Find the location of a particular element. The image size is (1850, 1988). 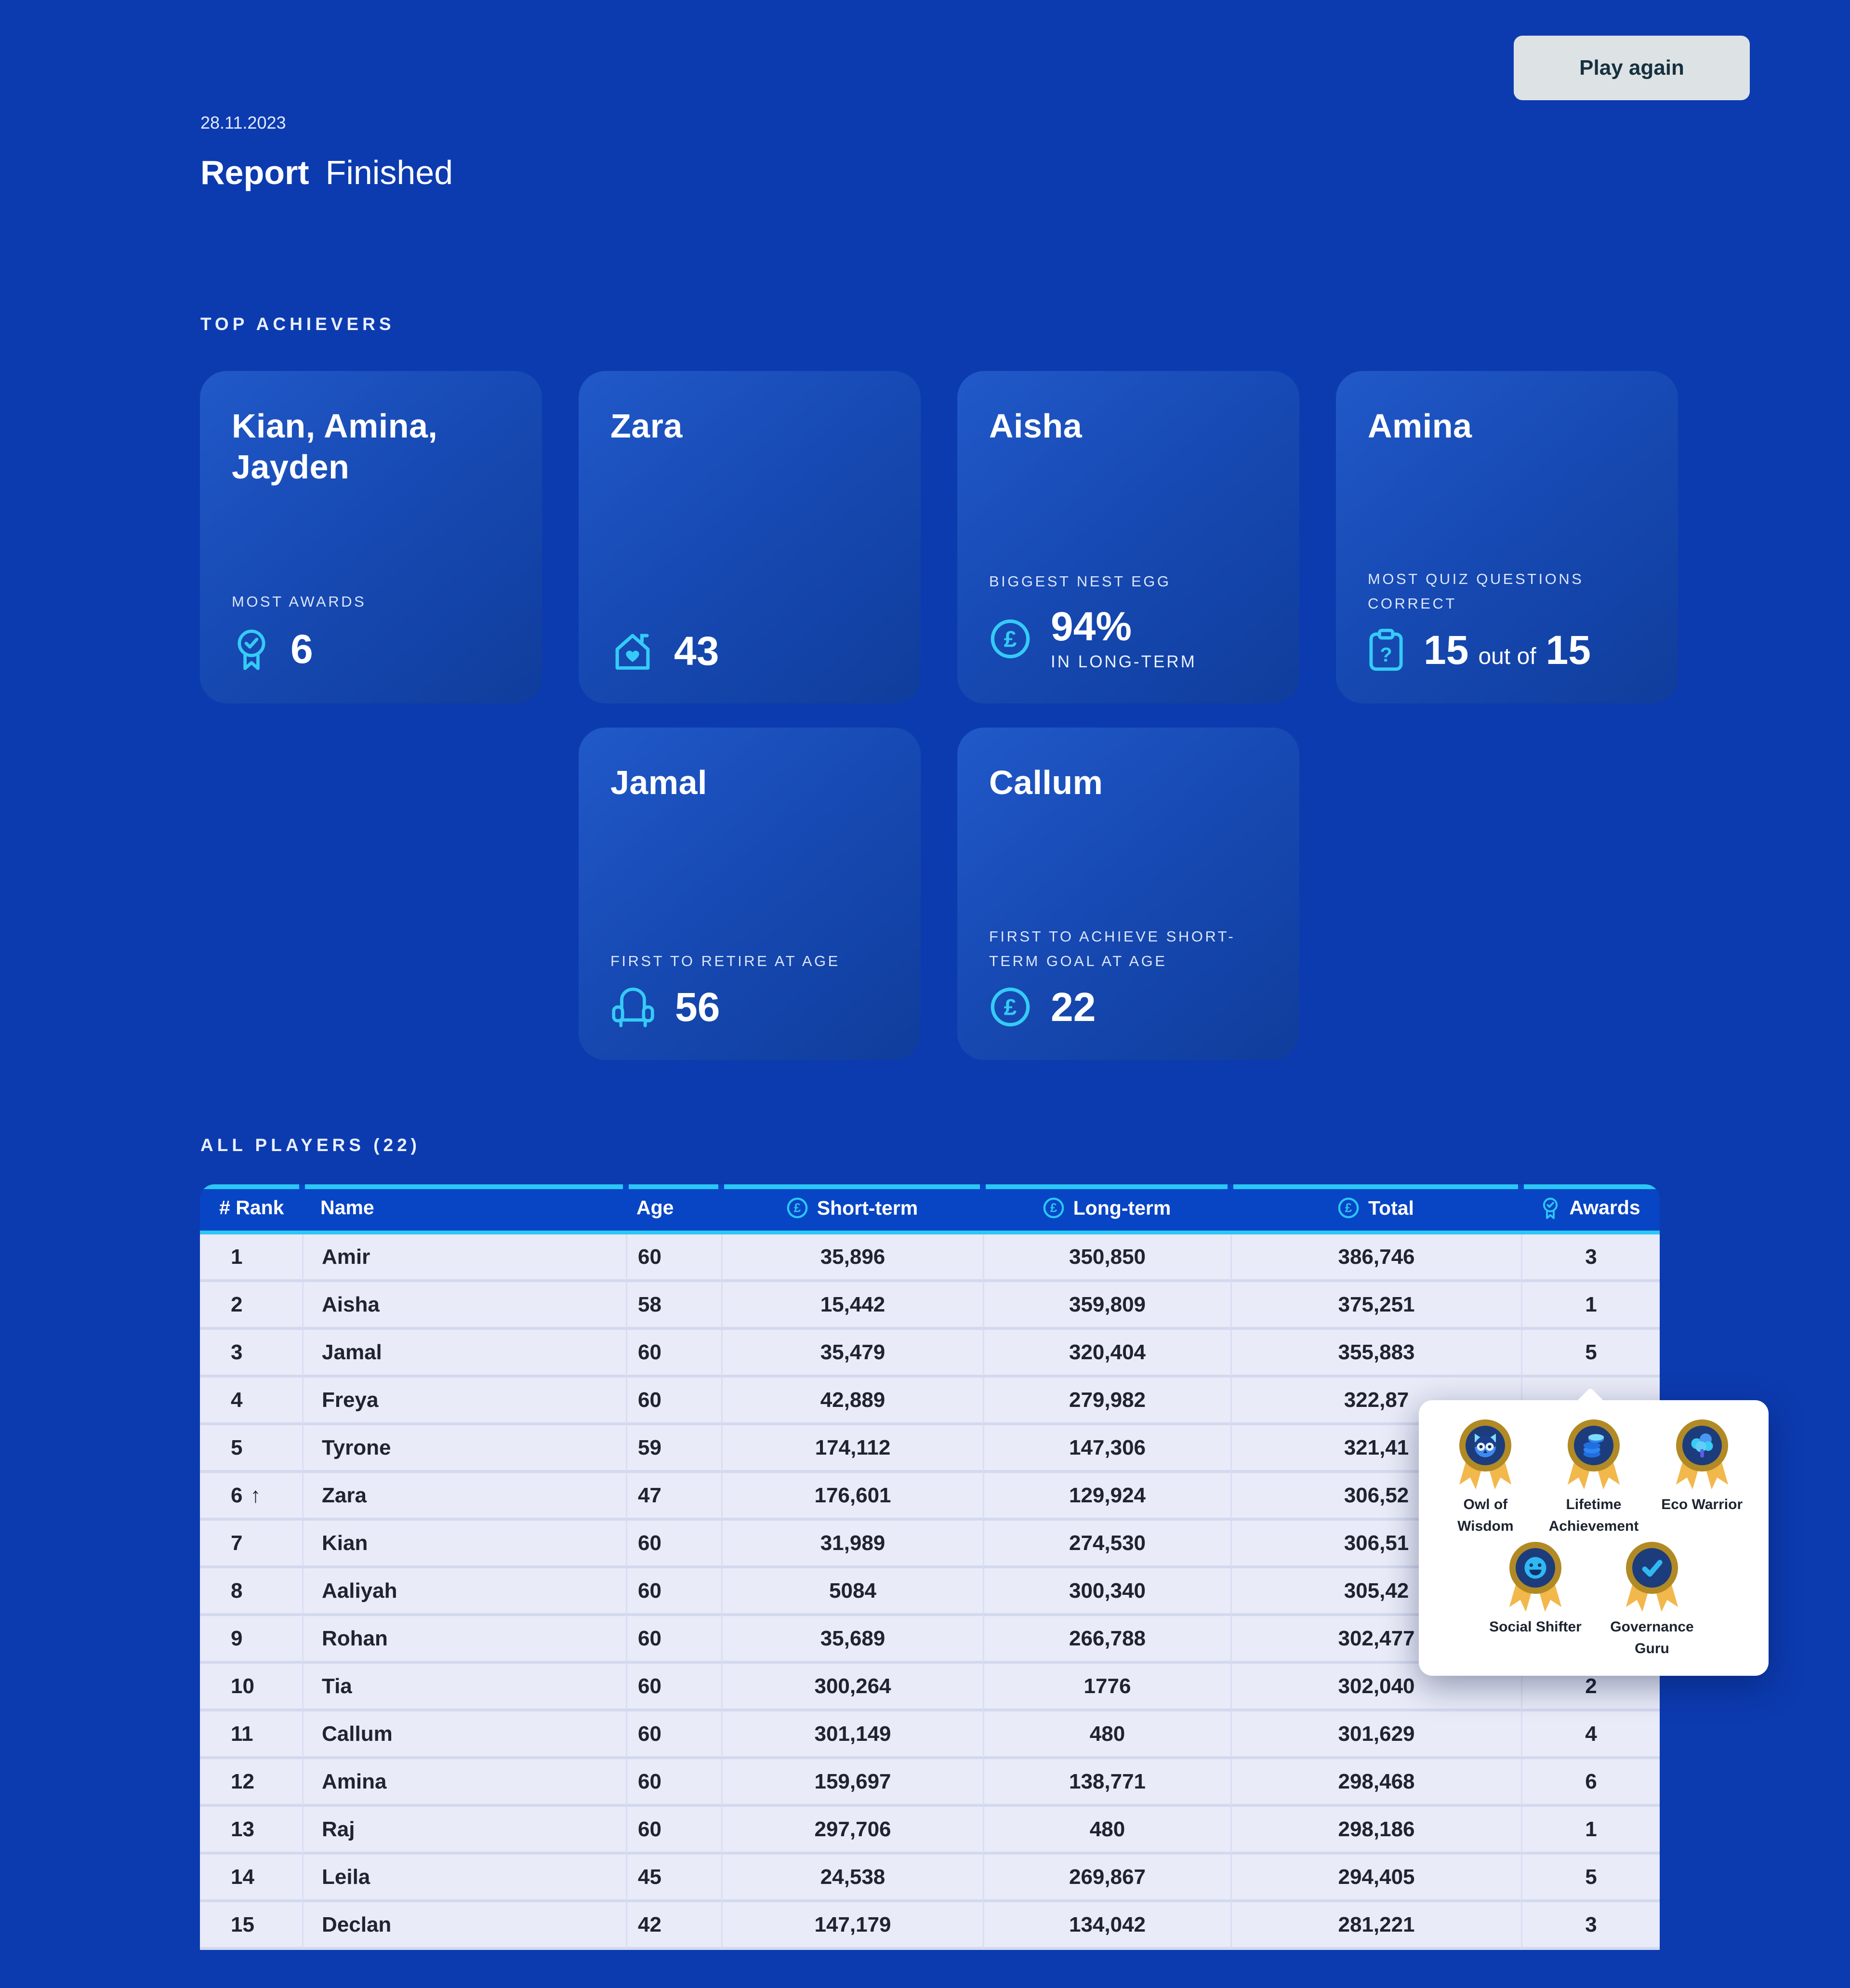

award-badge: Lifetime Achievement is located at coordinates (1594, 1478).